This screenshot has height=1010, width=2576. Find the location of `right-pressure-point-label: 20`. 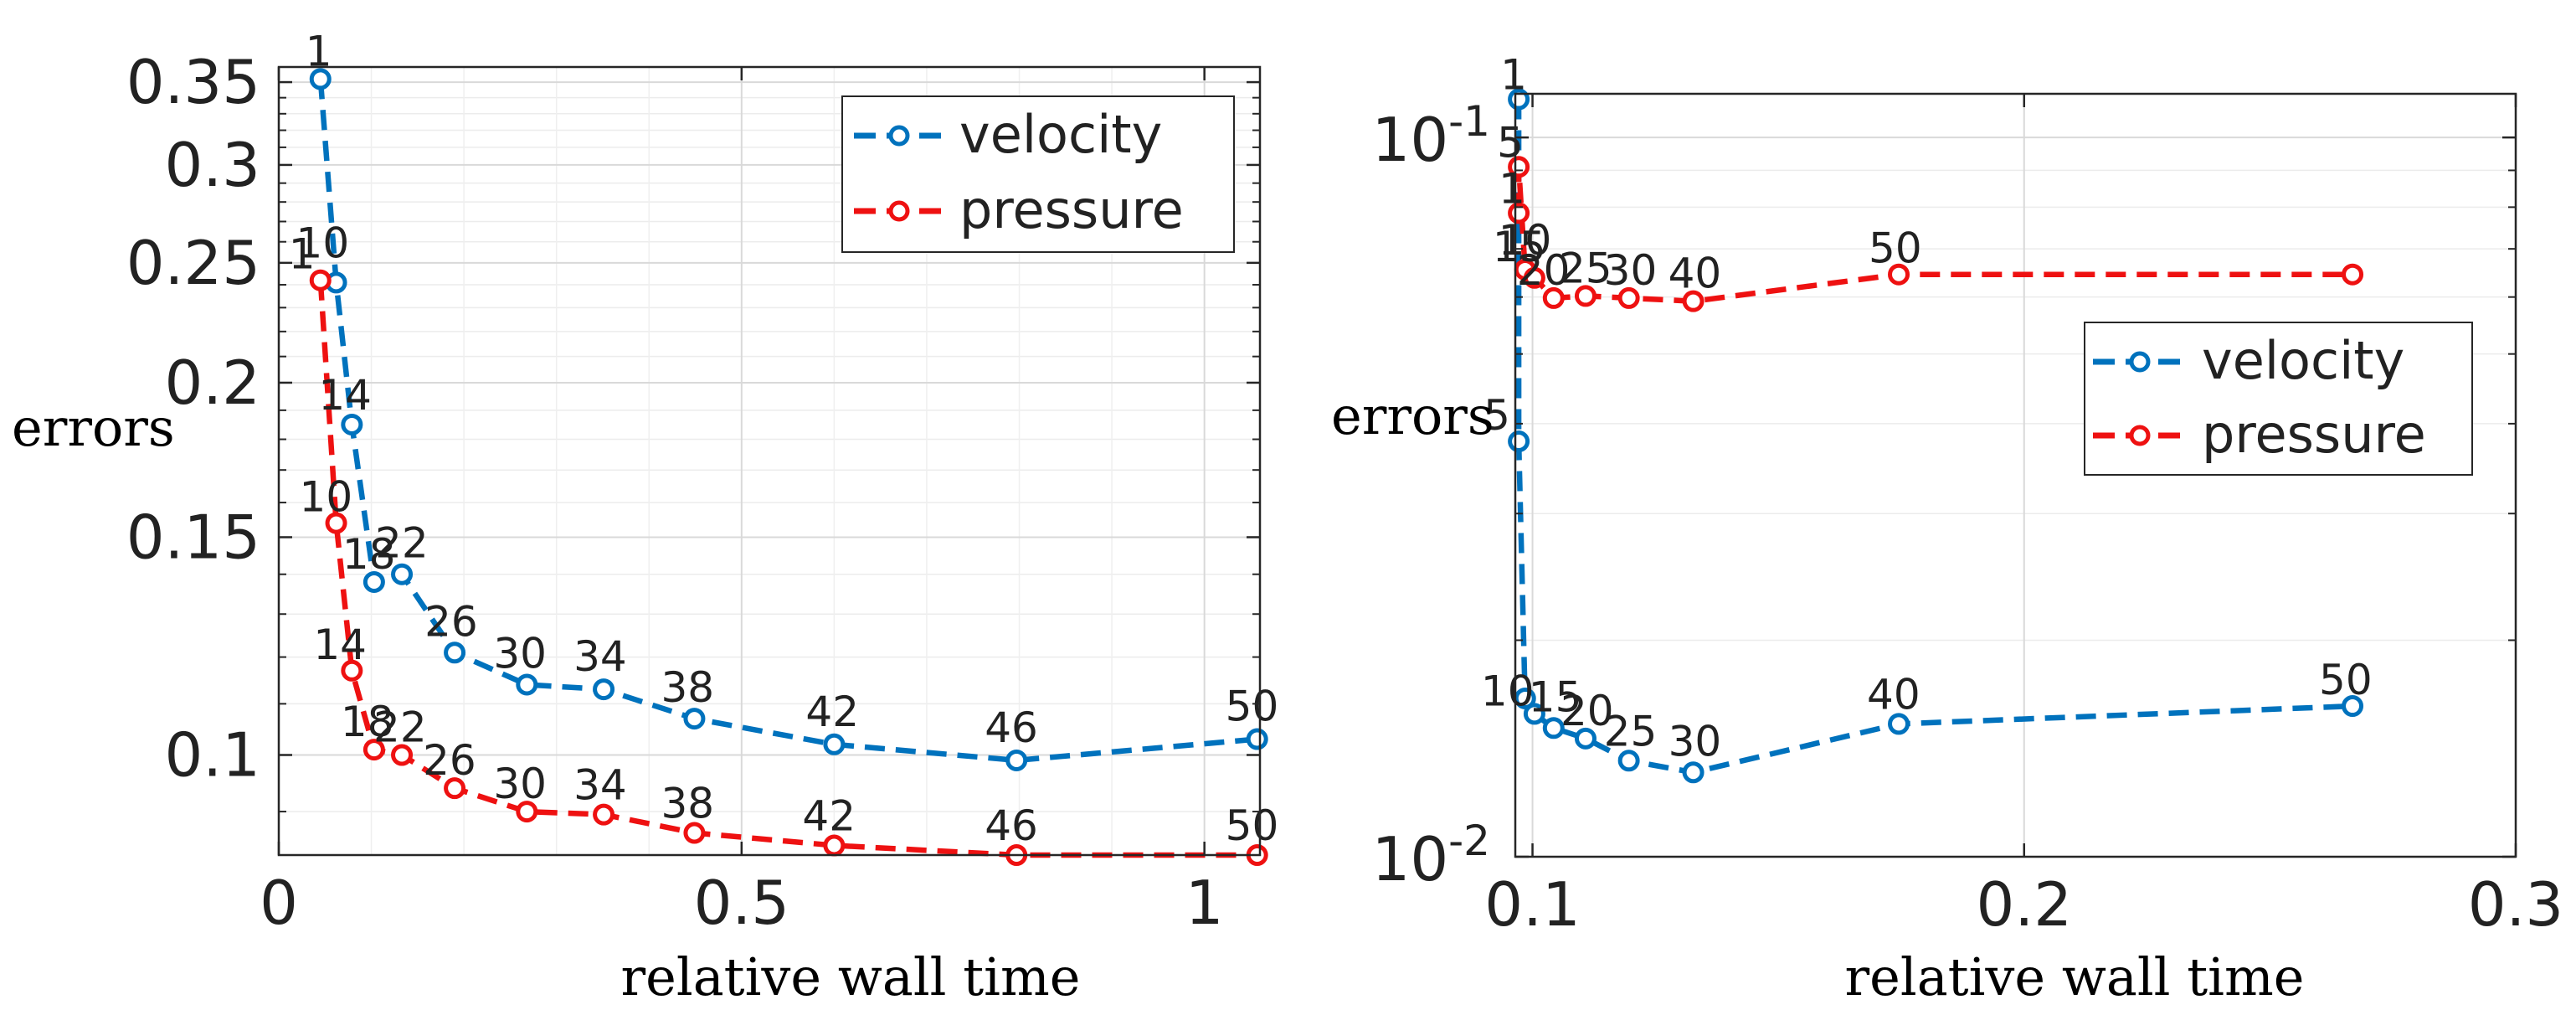

right-pressure-point-label: 20 is located at coordinates (1544, 270).